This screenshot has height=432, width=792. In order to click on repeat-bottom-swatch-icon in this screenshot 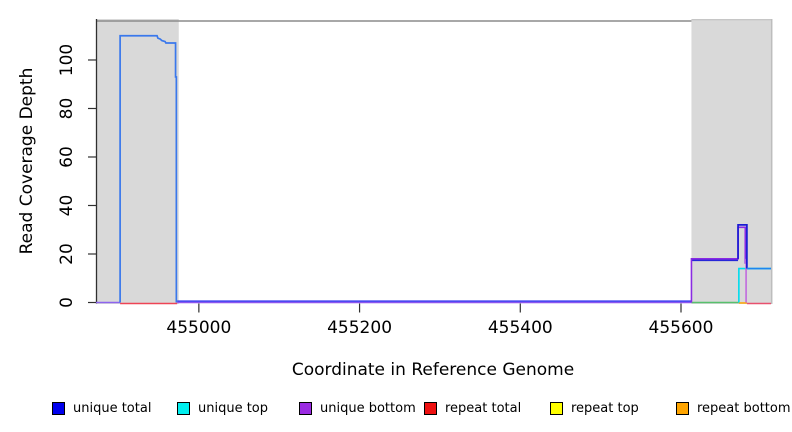, I will do `click(682, 408)`.